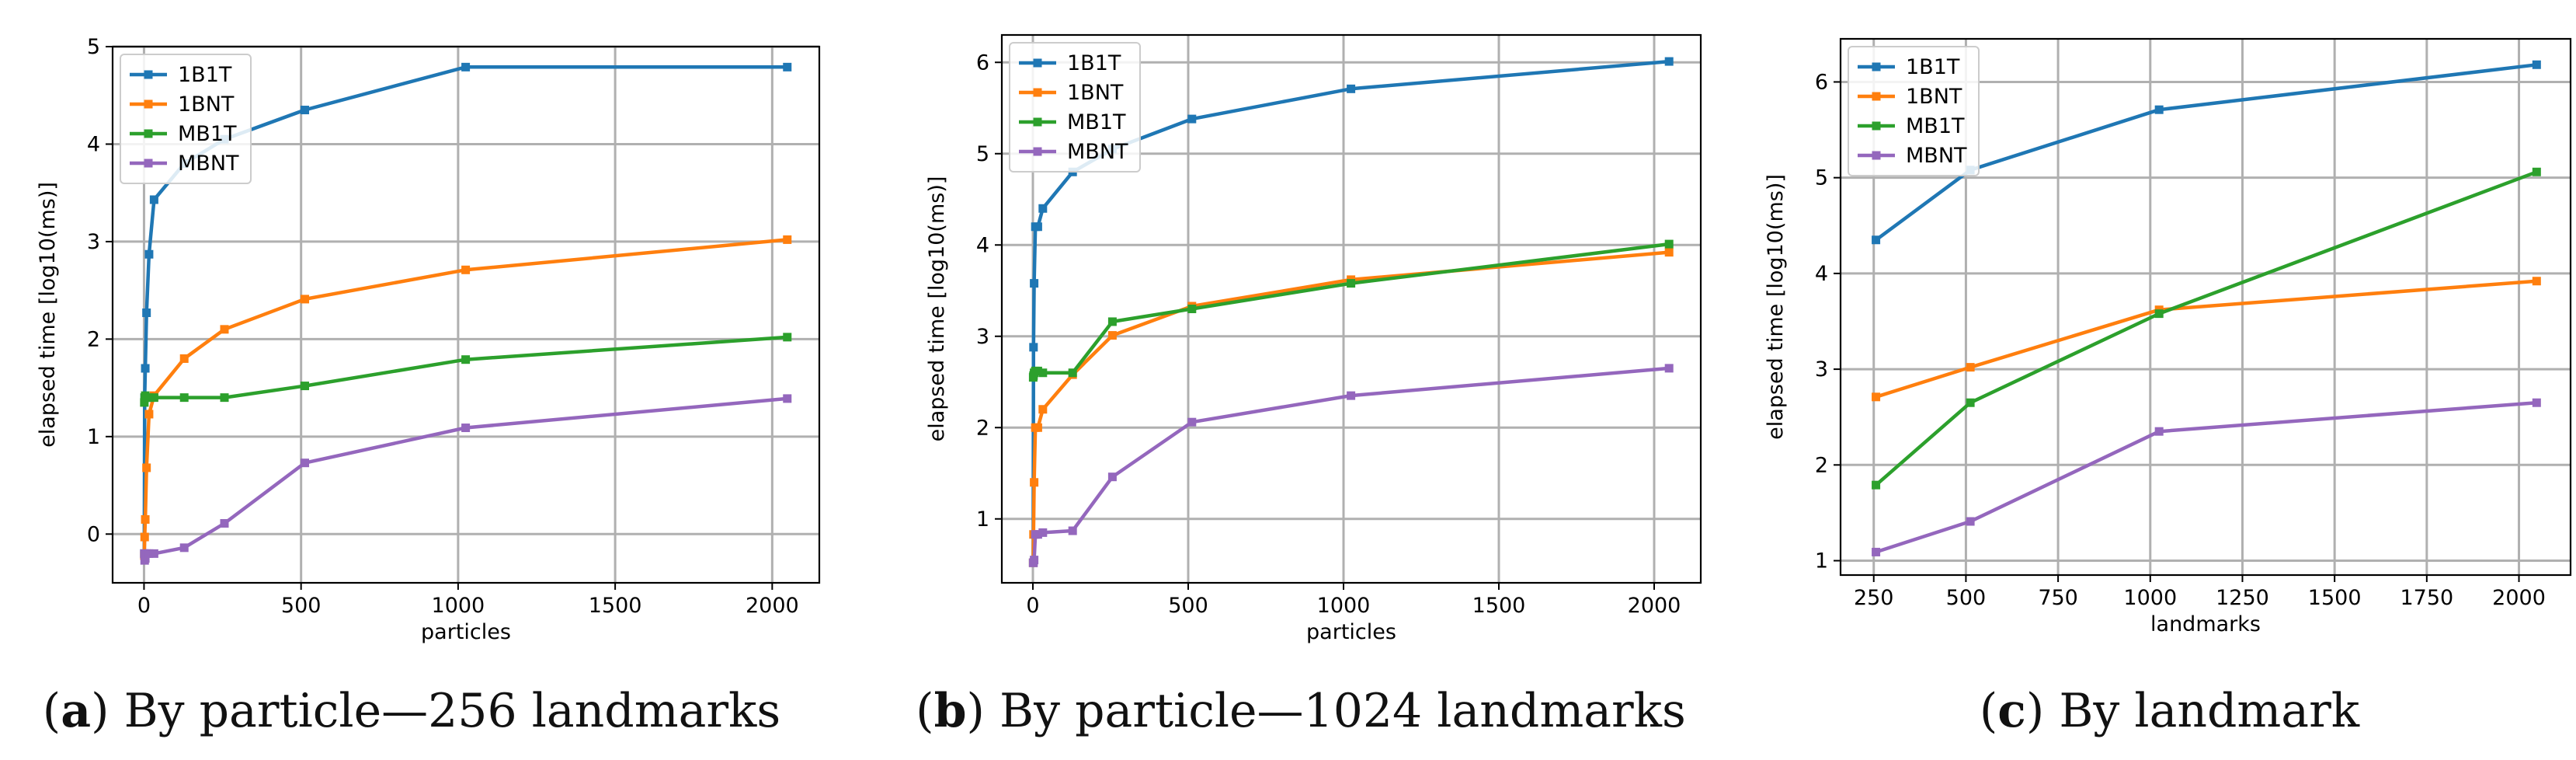 The height and width of the screenshot is (760, 2576). What do you see at coordinates (1301, 711) in the screenshot?
I see `caption-b: (b) By particle—1024 landmarks` at bounding box center [1301, 711].